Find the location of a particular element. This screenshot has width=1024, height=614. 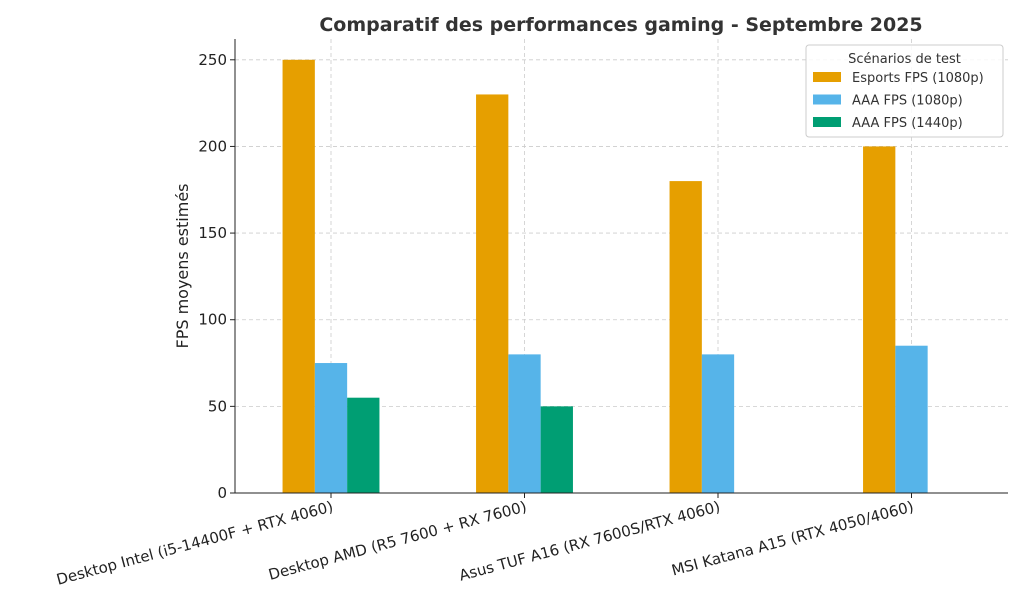

y-ticks: 0 50 100 150 200 250 is located at coordinates (216, 276).